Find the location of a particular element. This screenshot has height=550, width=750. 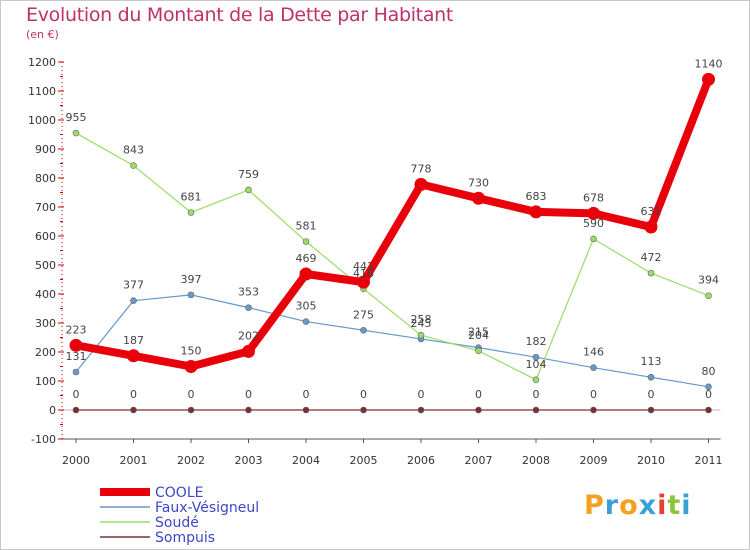

y-tick-label: 900 is located at coordinates (45, 149).